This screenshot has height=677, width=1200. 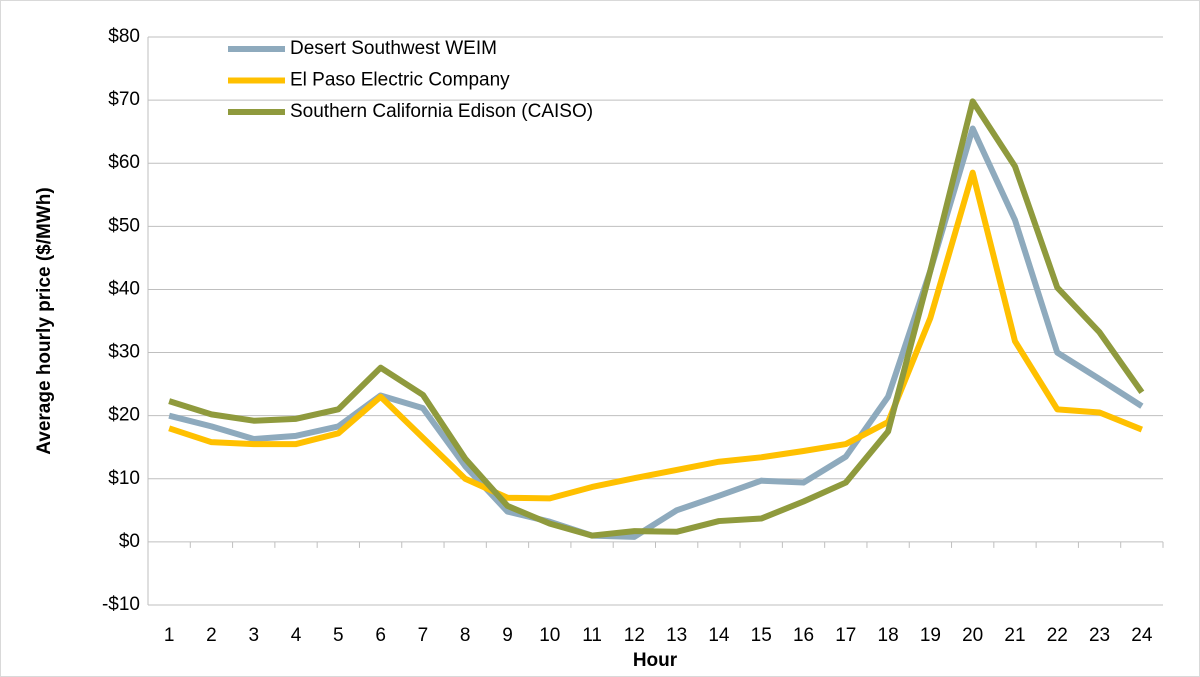 What do you see at coordinates (124, 99) in the screenshot?
I see `y-tick-label: $70` at bounding box center [124, 99].